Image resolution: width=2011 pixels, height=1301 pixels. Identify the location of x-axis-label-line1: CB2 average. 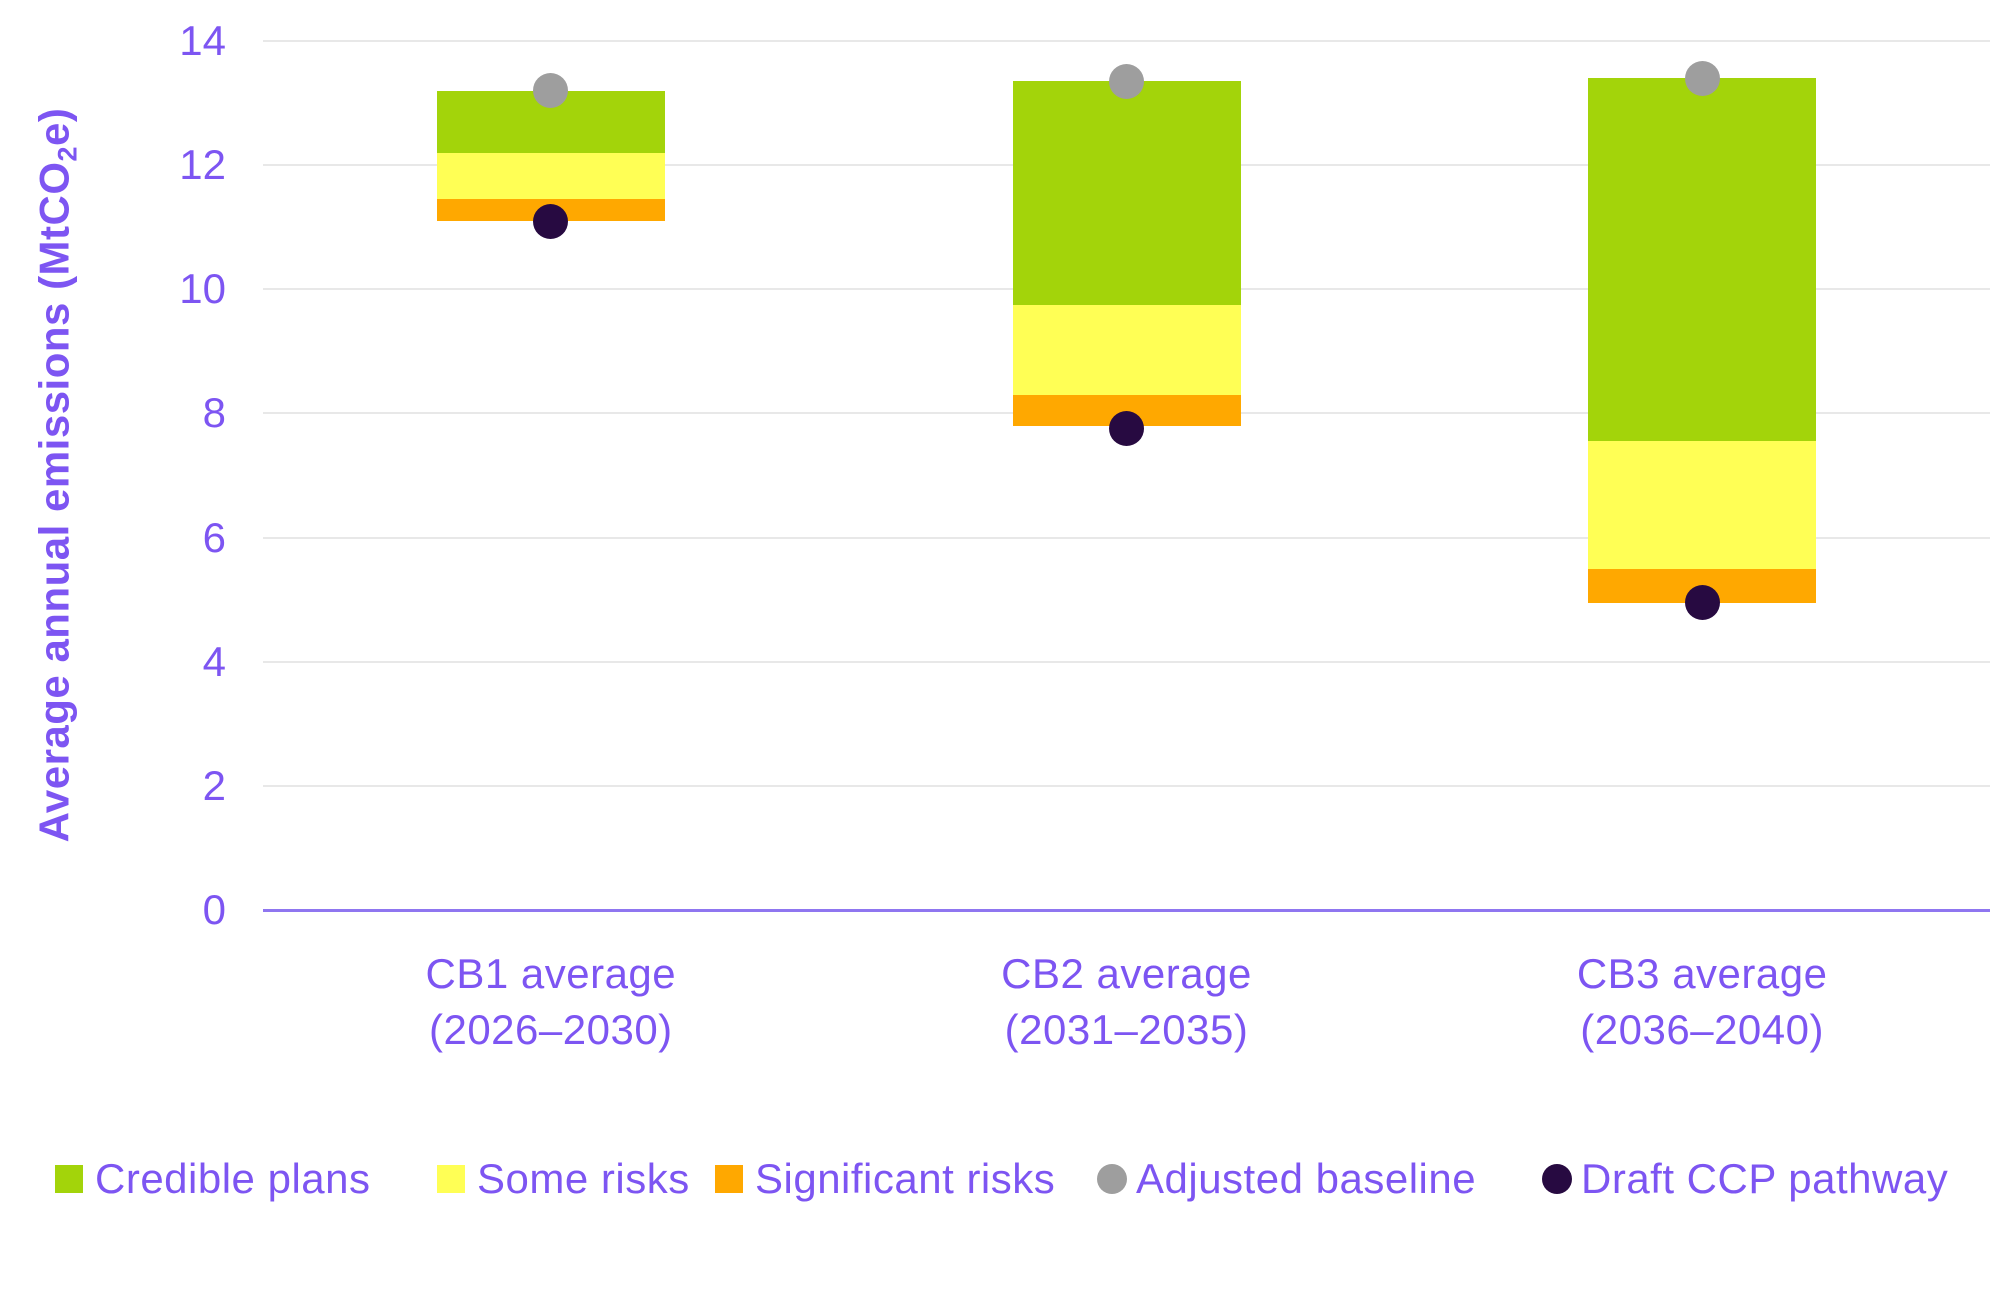
(1126, 973).